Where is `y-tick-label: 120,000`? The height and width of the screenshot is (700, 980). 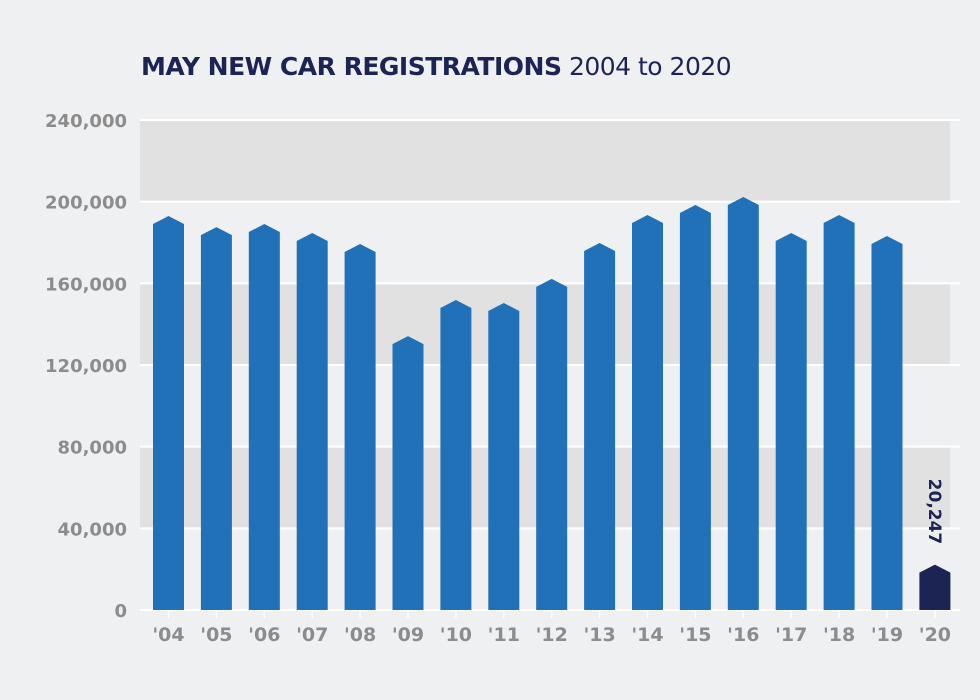 y-tick-label: 120,000 is located at coordinates (86, 366).